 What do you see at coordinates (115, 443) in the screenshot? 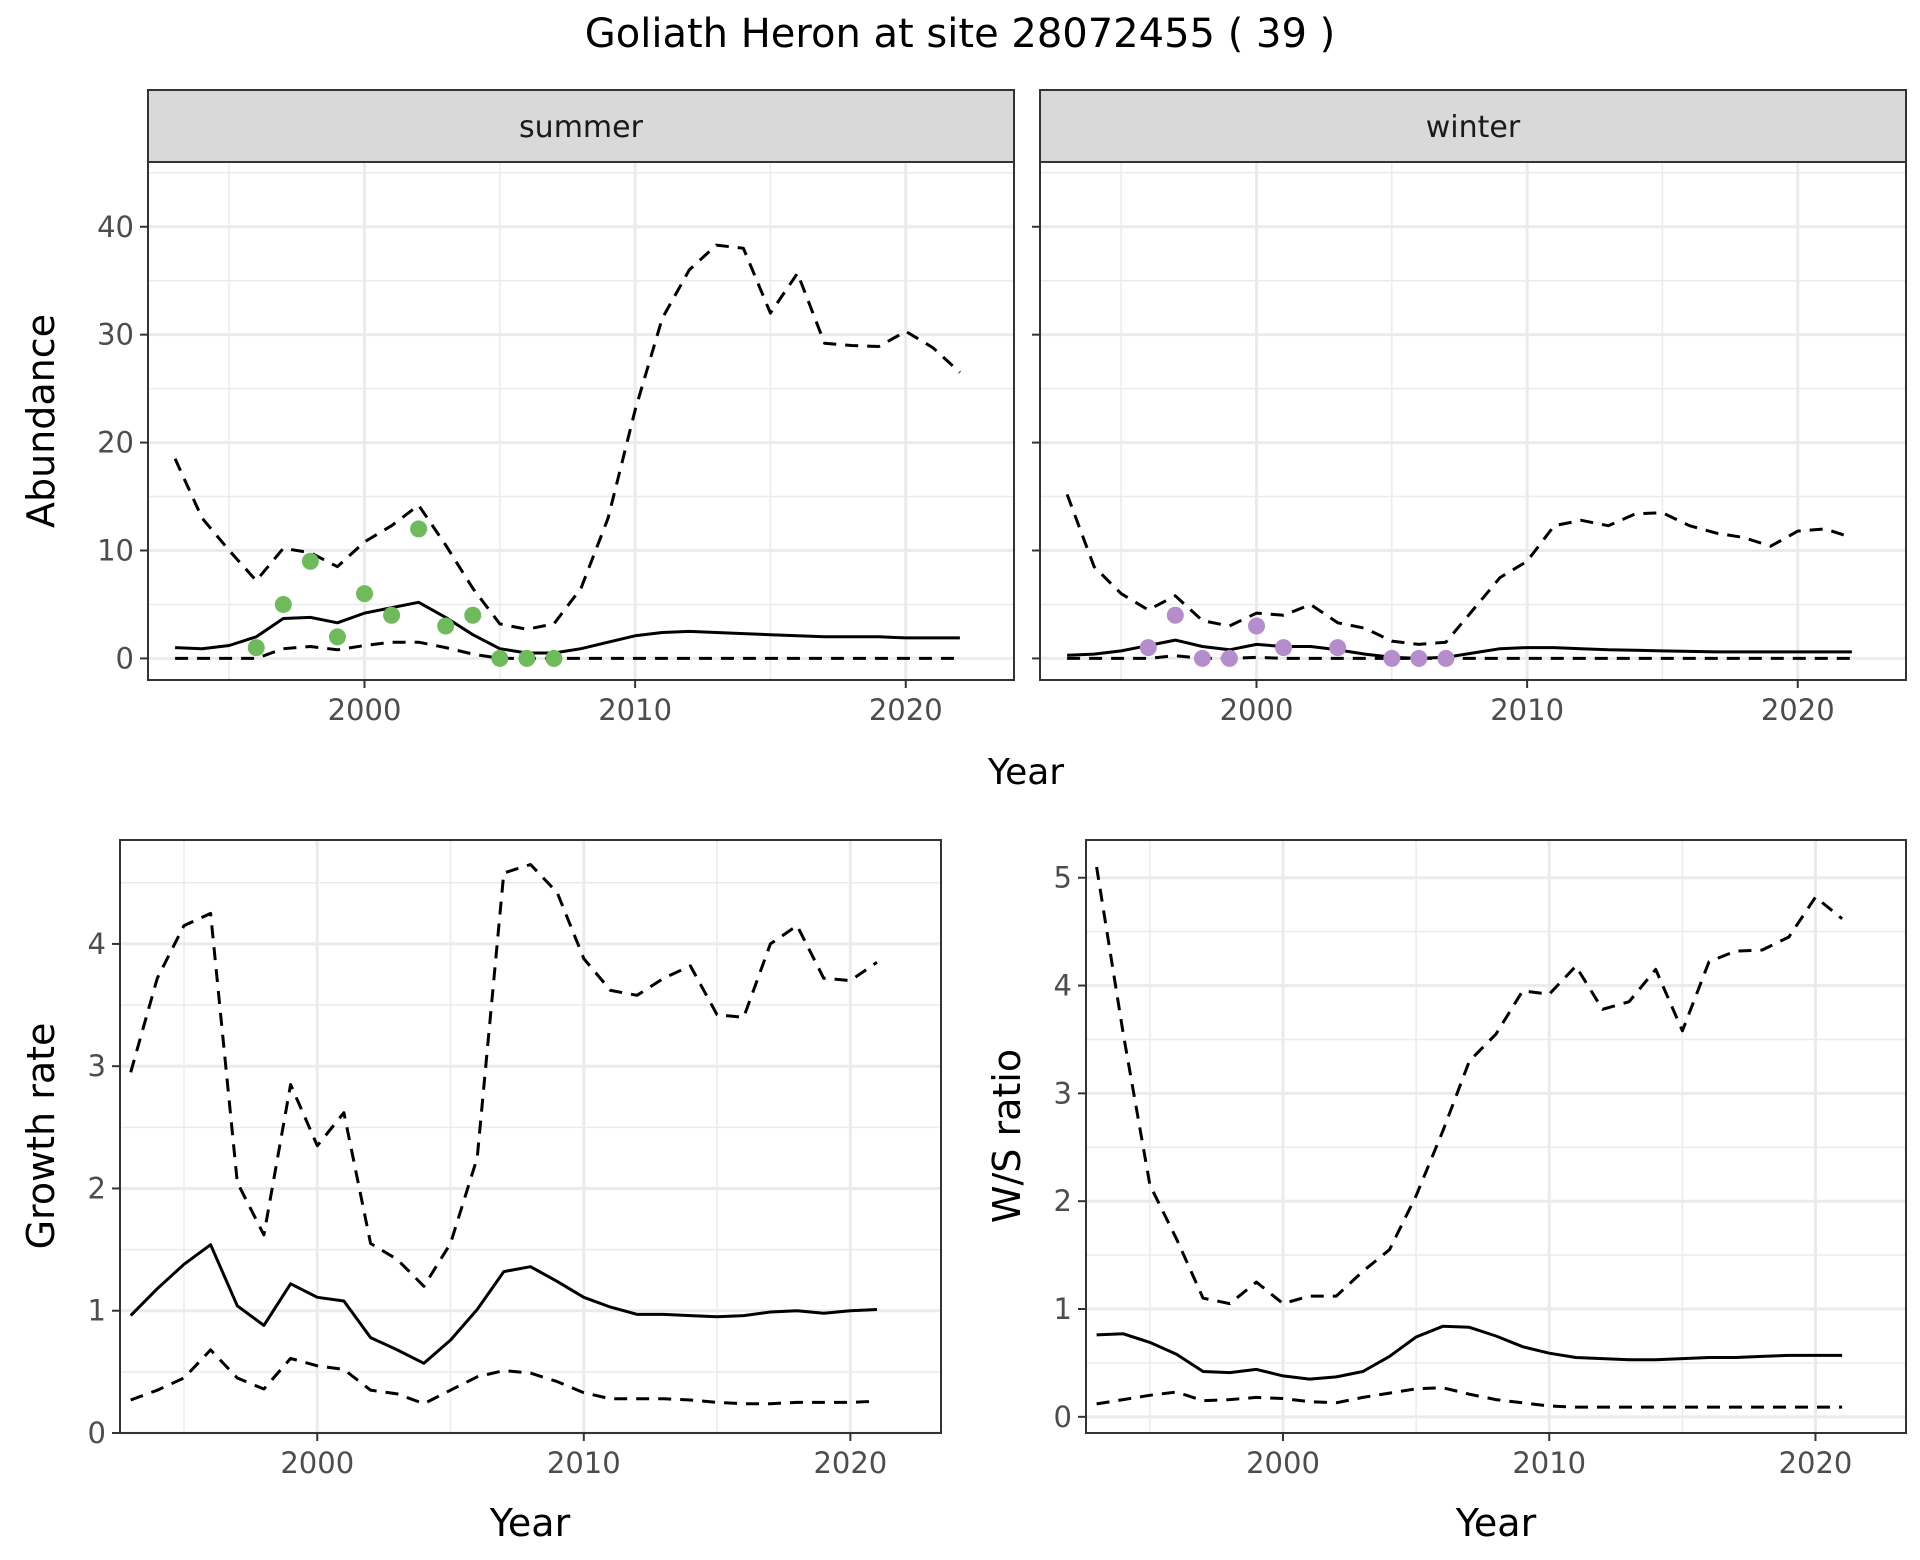
I see `y-tick-label: 20` at bounding box center [115, 443].